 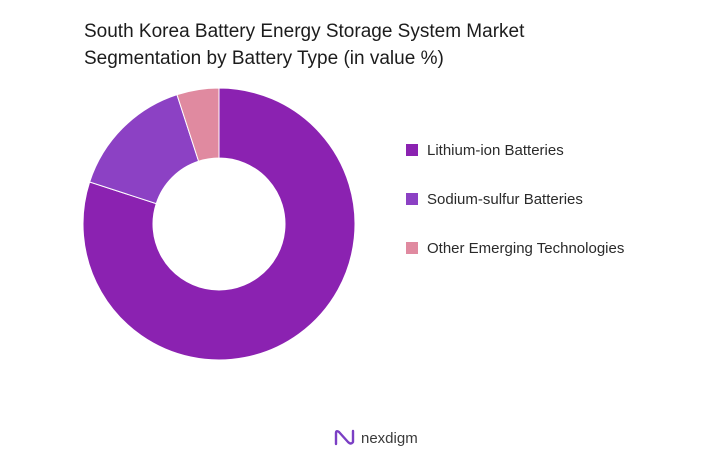 I want to click on legend-item-sodium-sulfur: Sodium-sulfur Batteries, so click(x=515, y=199).